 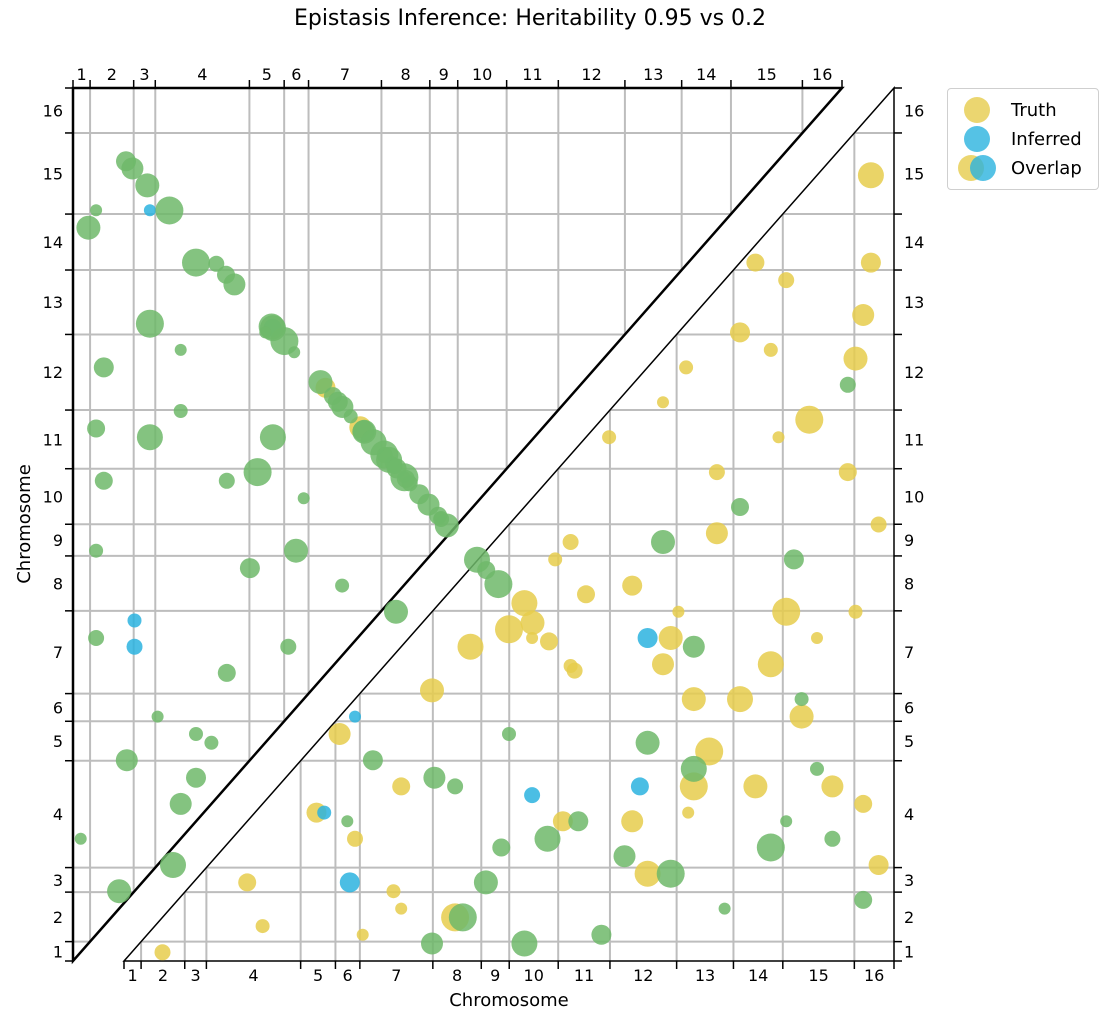 I want to click on left-tick-label: 2, so click(x=58, y=917).